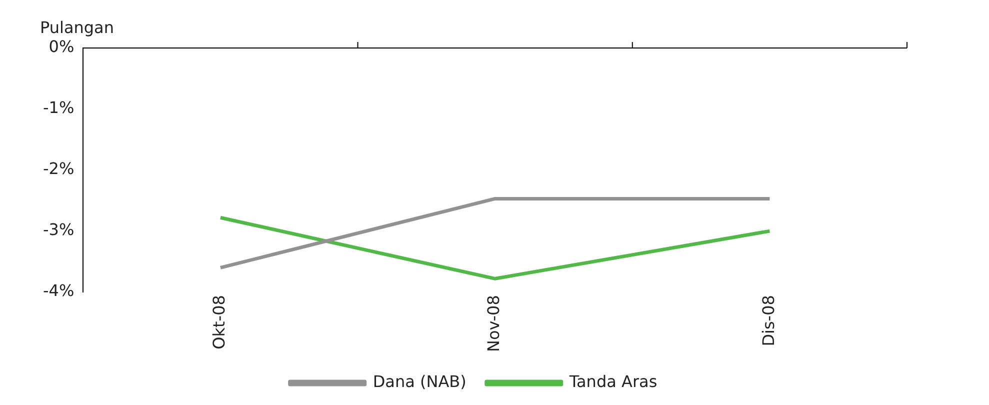  Describe the element at coordinates (77, 27) in the screenshot. I see `y-axis-title: Pulangan` at that location.